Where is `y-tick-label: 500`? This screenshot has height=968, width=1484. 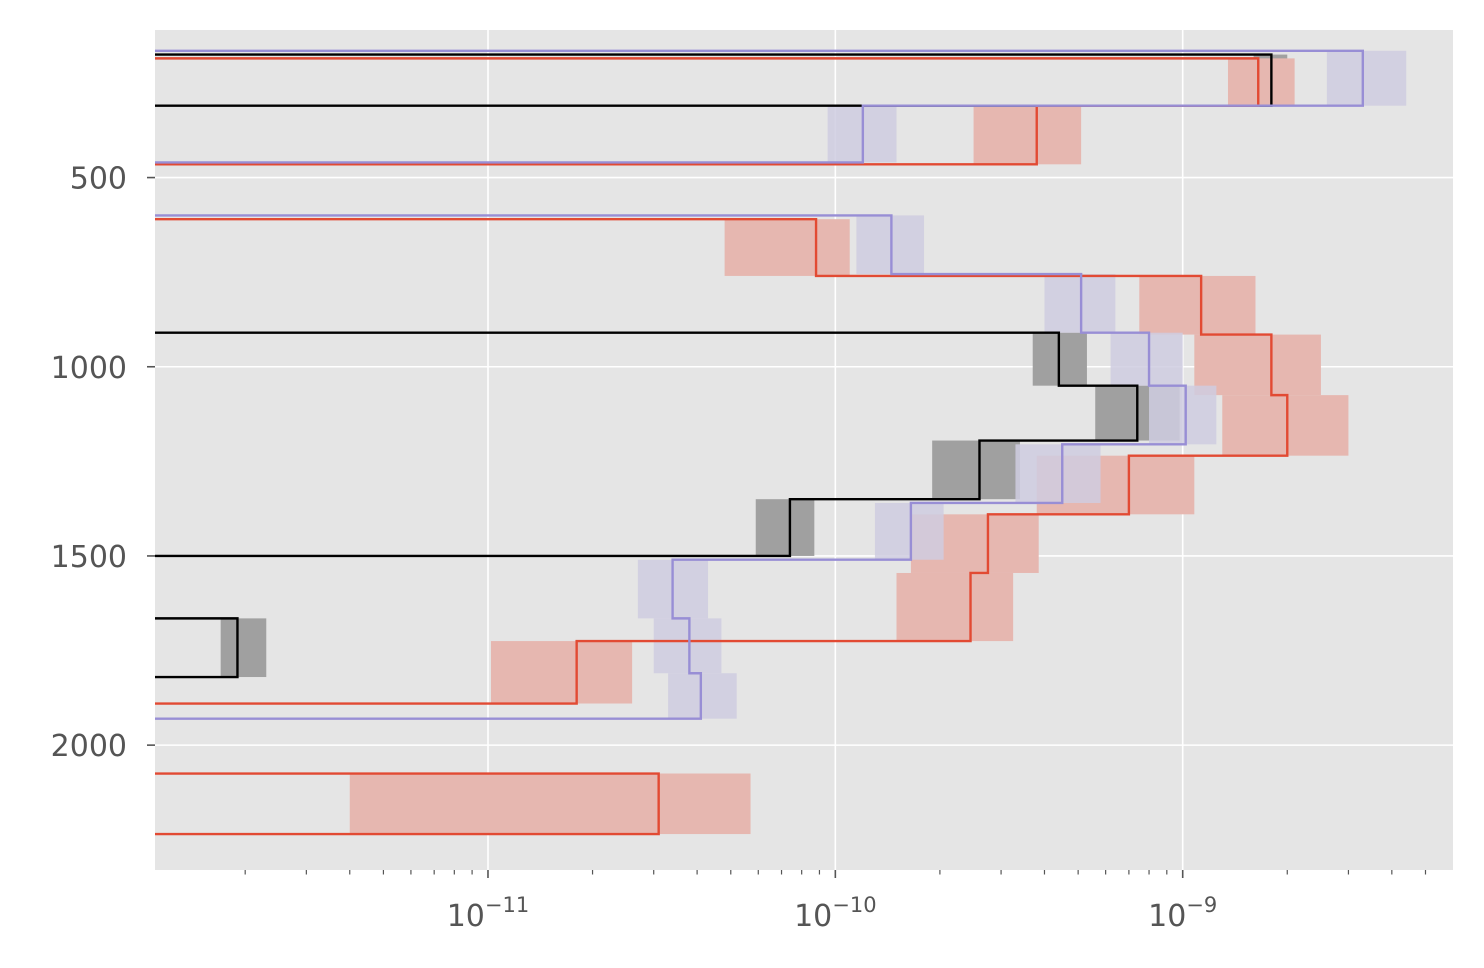 y-tick-label: 500 is located at coordinates (98, 179).